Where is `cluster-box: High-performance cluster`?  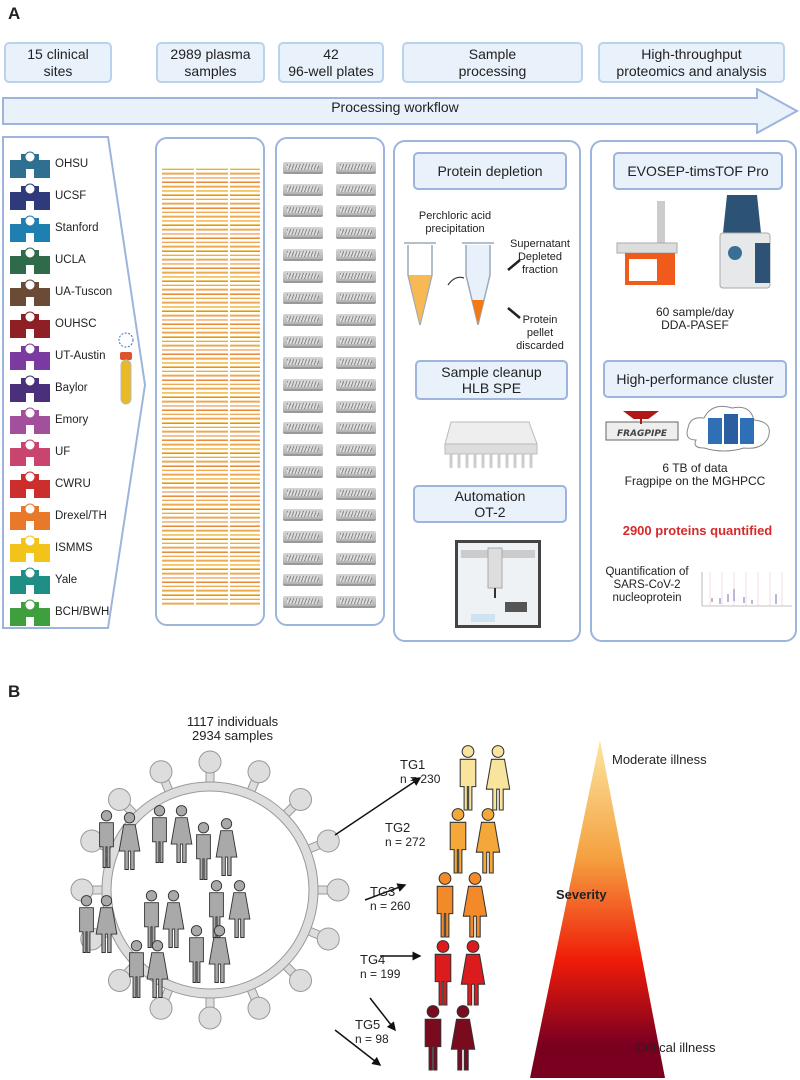 cluster-box: High-performance cluster is located at coordinates (695, 379).